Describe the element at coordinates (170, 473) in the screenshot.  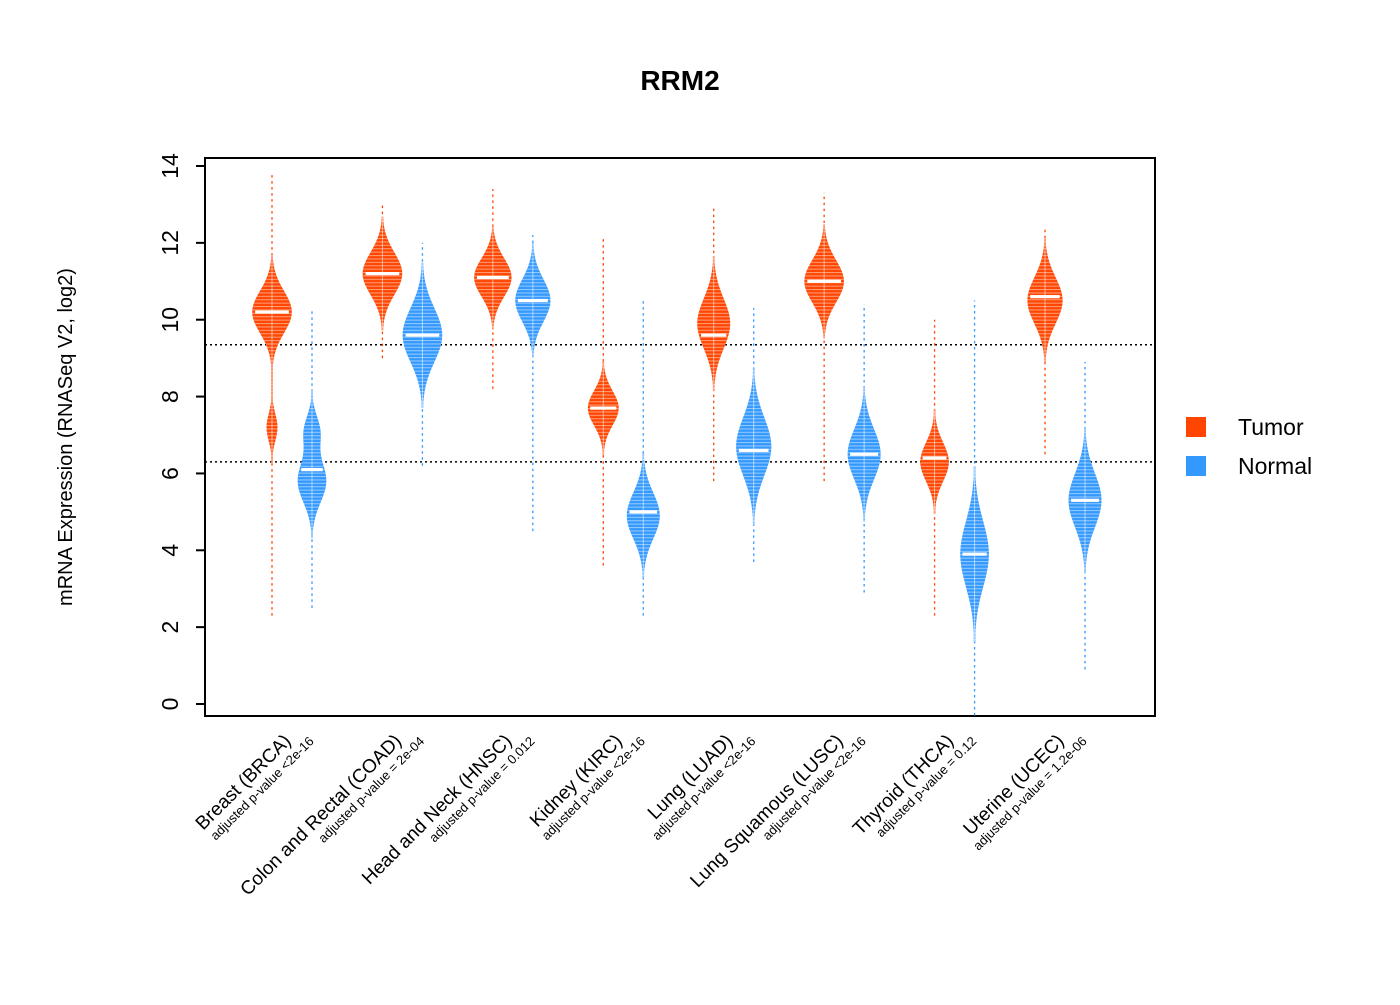
I see `y-tick-label: 6` at that location.